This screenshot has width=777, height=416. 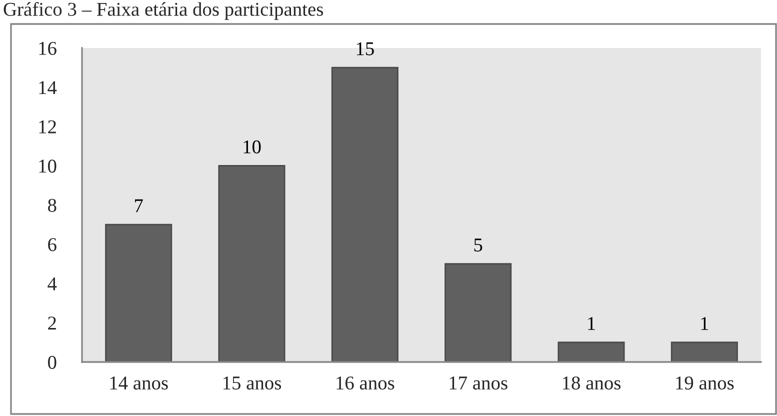 What do you see at coordinates (479, 383) in the screenshot?
I see `x-tick-label: 17 anos` at bounding box center [479, 383].